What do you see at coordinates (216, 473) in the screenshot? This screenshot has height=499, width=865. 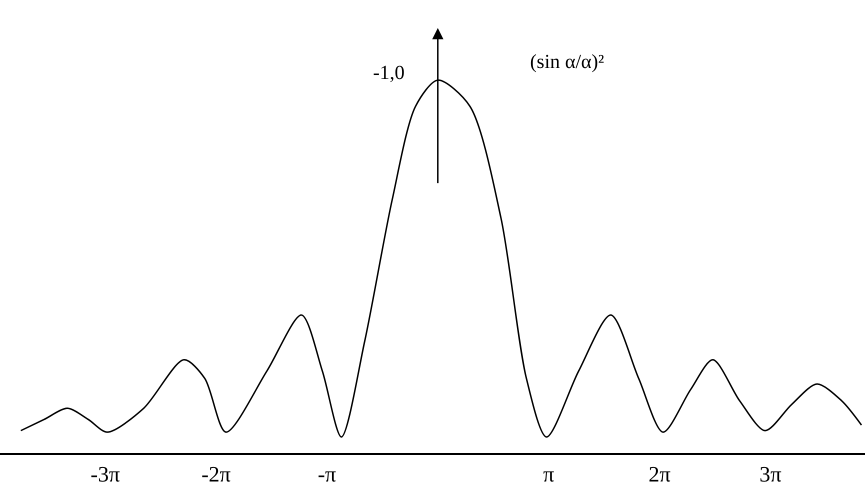 I see `x-tick-label: -2π` at bounding box center [216, 473].